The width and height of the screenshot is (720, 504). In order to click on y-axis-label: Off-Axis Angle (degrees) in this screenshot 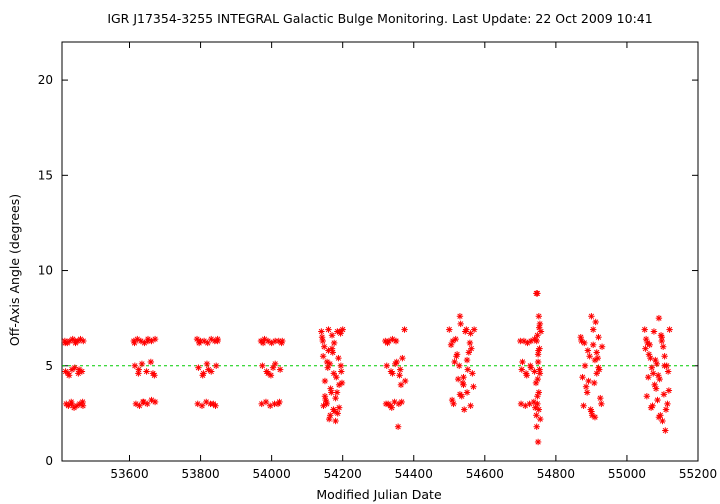, I will do `click(14, 270)`.